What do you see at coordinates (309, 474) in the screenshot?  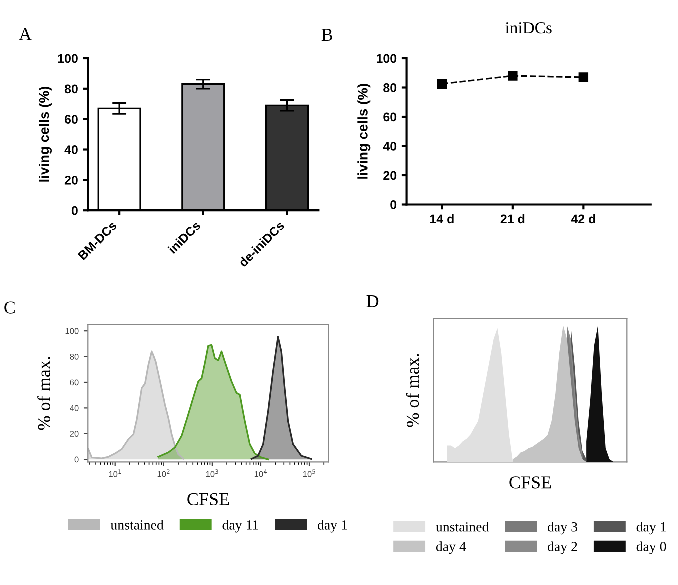 I see `x-tick-label: 10$^{5}$` at bounding box center [309, 474].